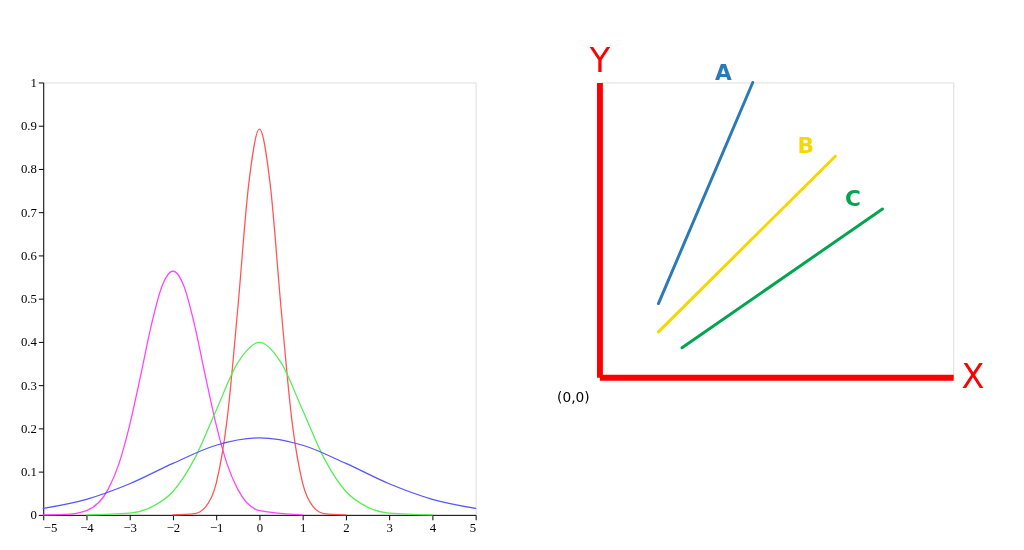  Describe the element at coordinates (28, 255) in the screenshot. I see `y-tick-label: 0.6` at that location.